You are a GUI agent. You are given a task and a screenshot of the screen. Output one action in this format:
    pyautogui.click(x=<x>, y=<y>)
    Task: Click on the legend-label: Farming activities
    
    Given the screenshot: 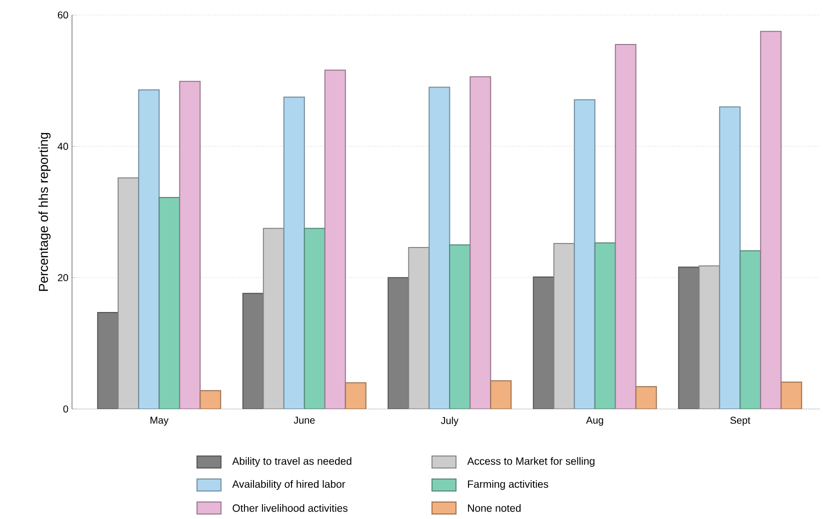 What is the action you would take?
    pyautogui.click(x=508, y=485)
    